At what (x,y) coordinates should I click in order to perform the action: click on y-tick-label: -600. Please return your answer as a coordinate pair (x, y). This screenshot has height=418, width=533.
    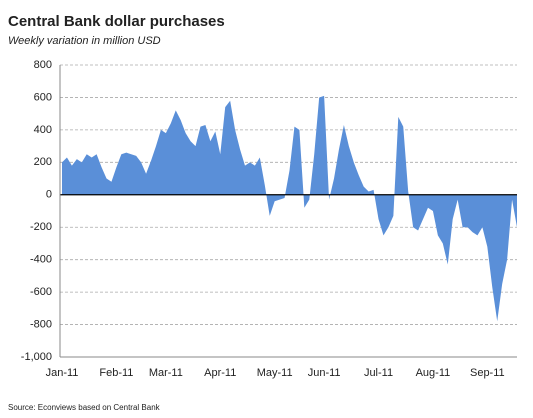
    Looking at the image, I should click on (41, 292).